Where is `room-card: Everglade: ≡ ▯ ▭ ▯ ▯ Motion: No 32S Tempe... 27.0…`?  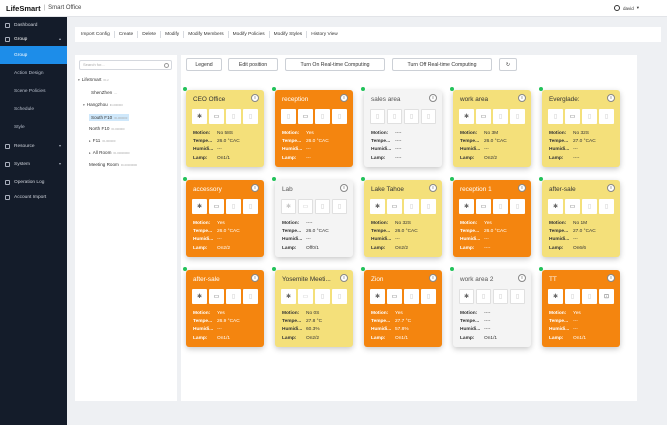
room-card: Everglade: ≡ ▯ ▭ ▯ ▯ Motion: No 32S Tempe... 27.0… is located at coordinates (579, 127).